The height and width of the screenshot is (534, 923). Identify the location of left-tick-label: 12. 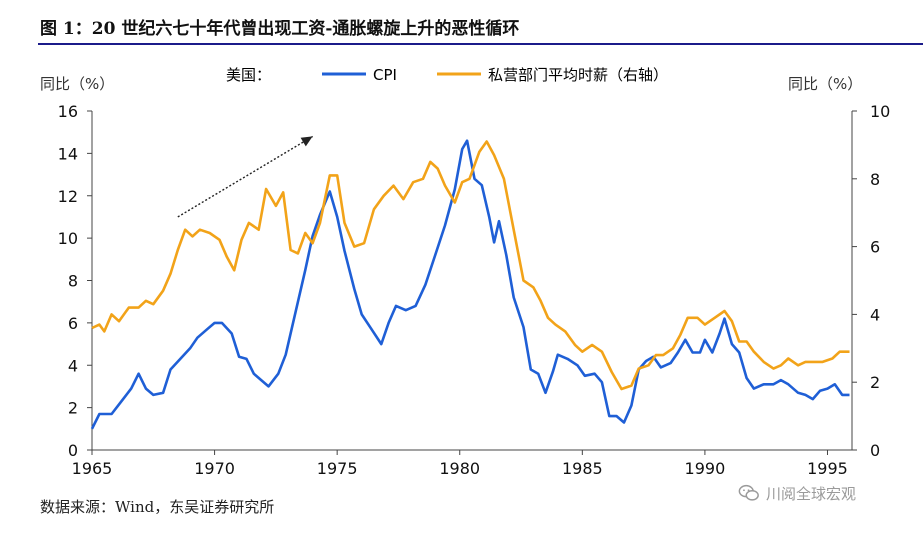
(68, 196).